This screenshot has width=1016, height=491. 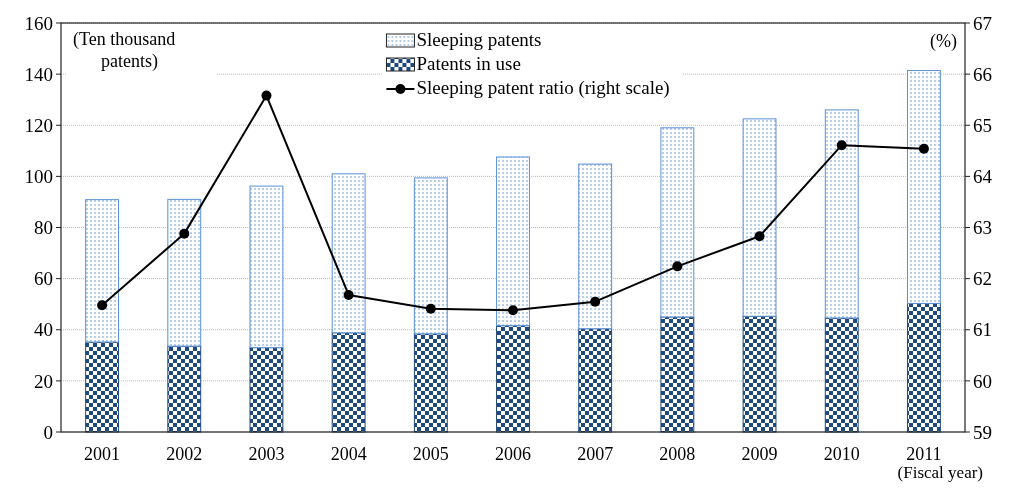 I want to click on x-tick-label: 2011, so click(x=924, y=454).